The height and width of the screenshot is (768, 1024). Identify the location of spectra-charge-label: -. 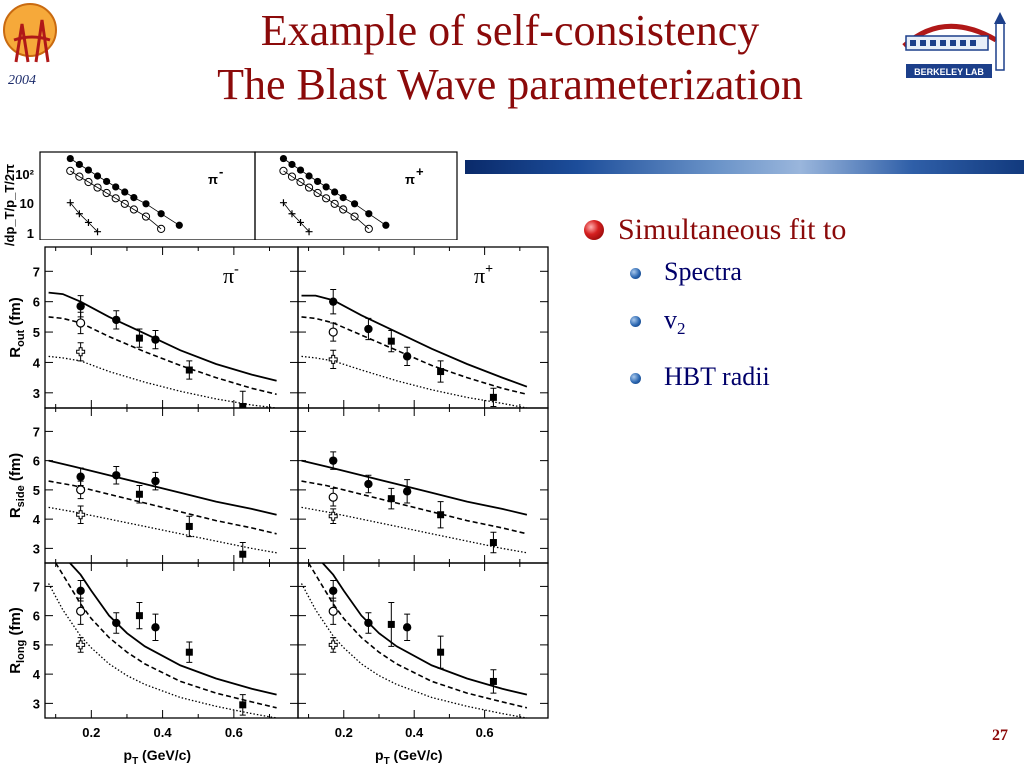
(221, 171).